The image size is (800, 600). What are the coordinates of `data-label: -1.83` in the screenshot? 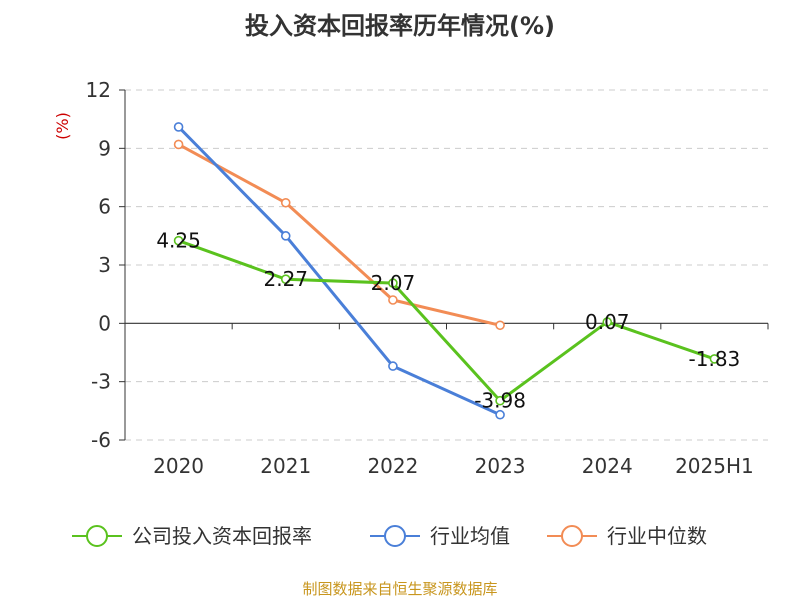 It's located at (715, 359).